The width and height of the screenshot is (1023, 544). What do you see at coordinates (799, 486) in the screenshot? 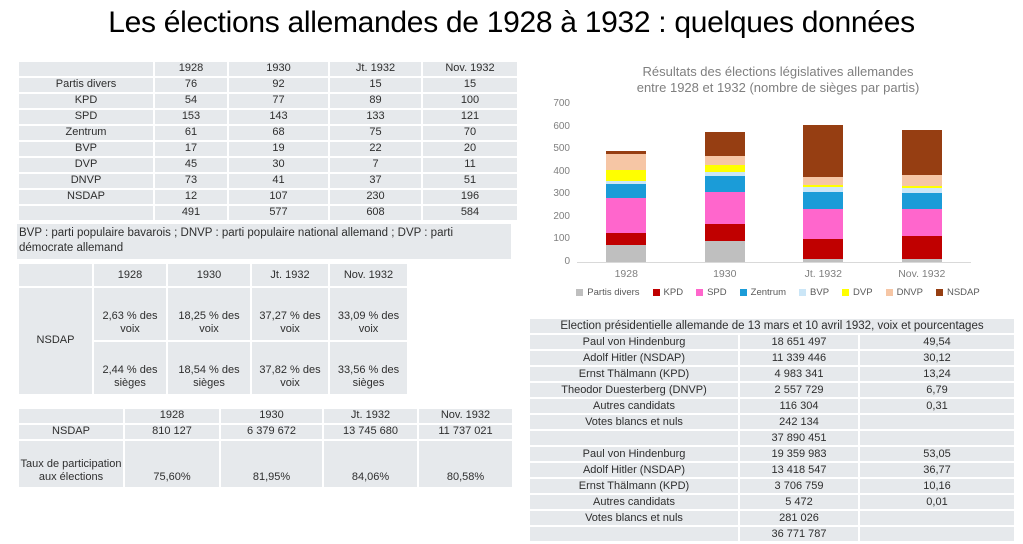
I see `votes-cell: 3 706 759` at bounding box center [799, 486].